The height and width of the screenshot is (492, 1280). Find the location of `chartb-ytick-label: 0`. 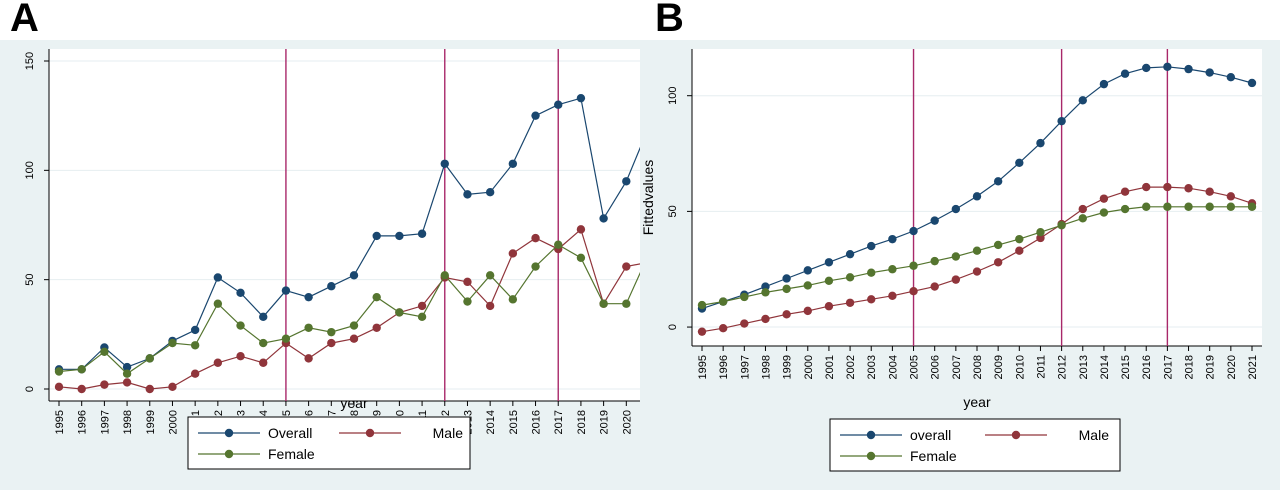

chartb-ytick-label: 0 is located at coordinates (673, 327).